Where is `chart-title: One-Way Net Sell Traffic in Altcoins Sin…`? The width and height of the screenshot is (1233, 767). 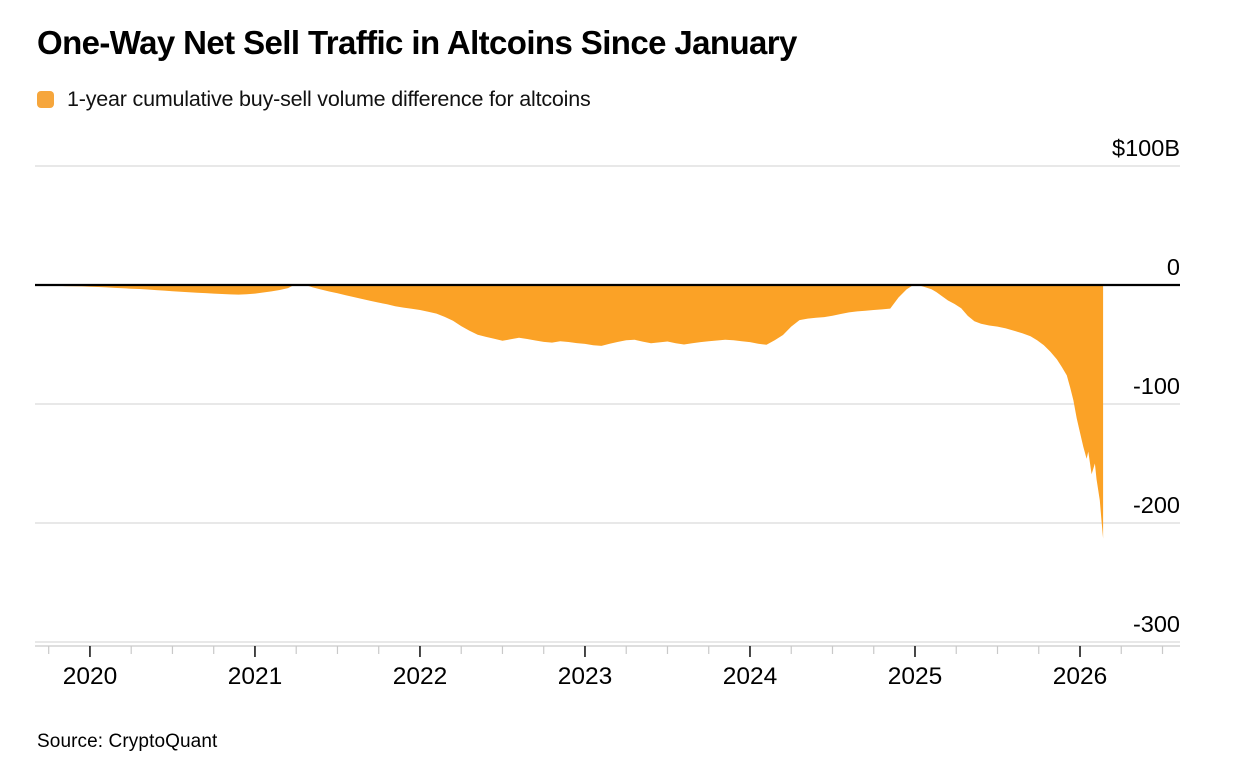
chart-title: One-Way Net Sell Traffic in Altcoins Sin… is located at coordinates (417, 42).